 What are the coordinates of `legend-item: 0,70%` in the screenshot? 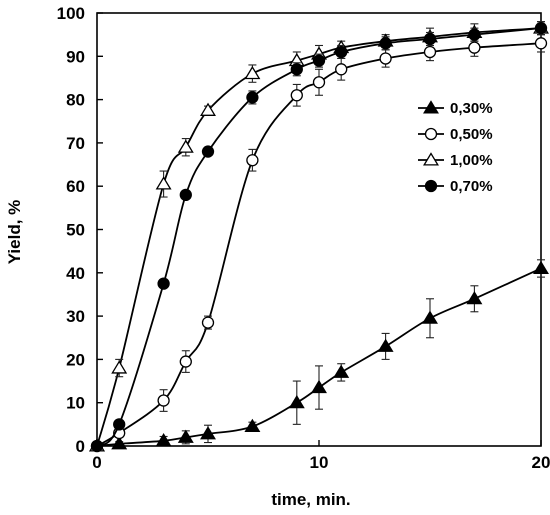 It's located at (455, 186).